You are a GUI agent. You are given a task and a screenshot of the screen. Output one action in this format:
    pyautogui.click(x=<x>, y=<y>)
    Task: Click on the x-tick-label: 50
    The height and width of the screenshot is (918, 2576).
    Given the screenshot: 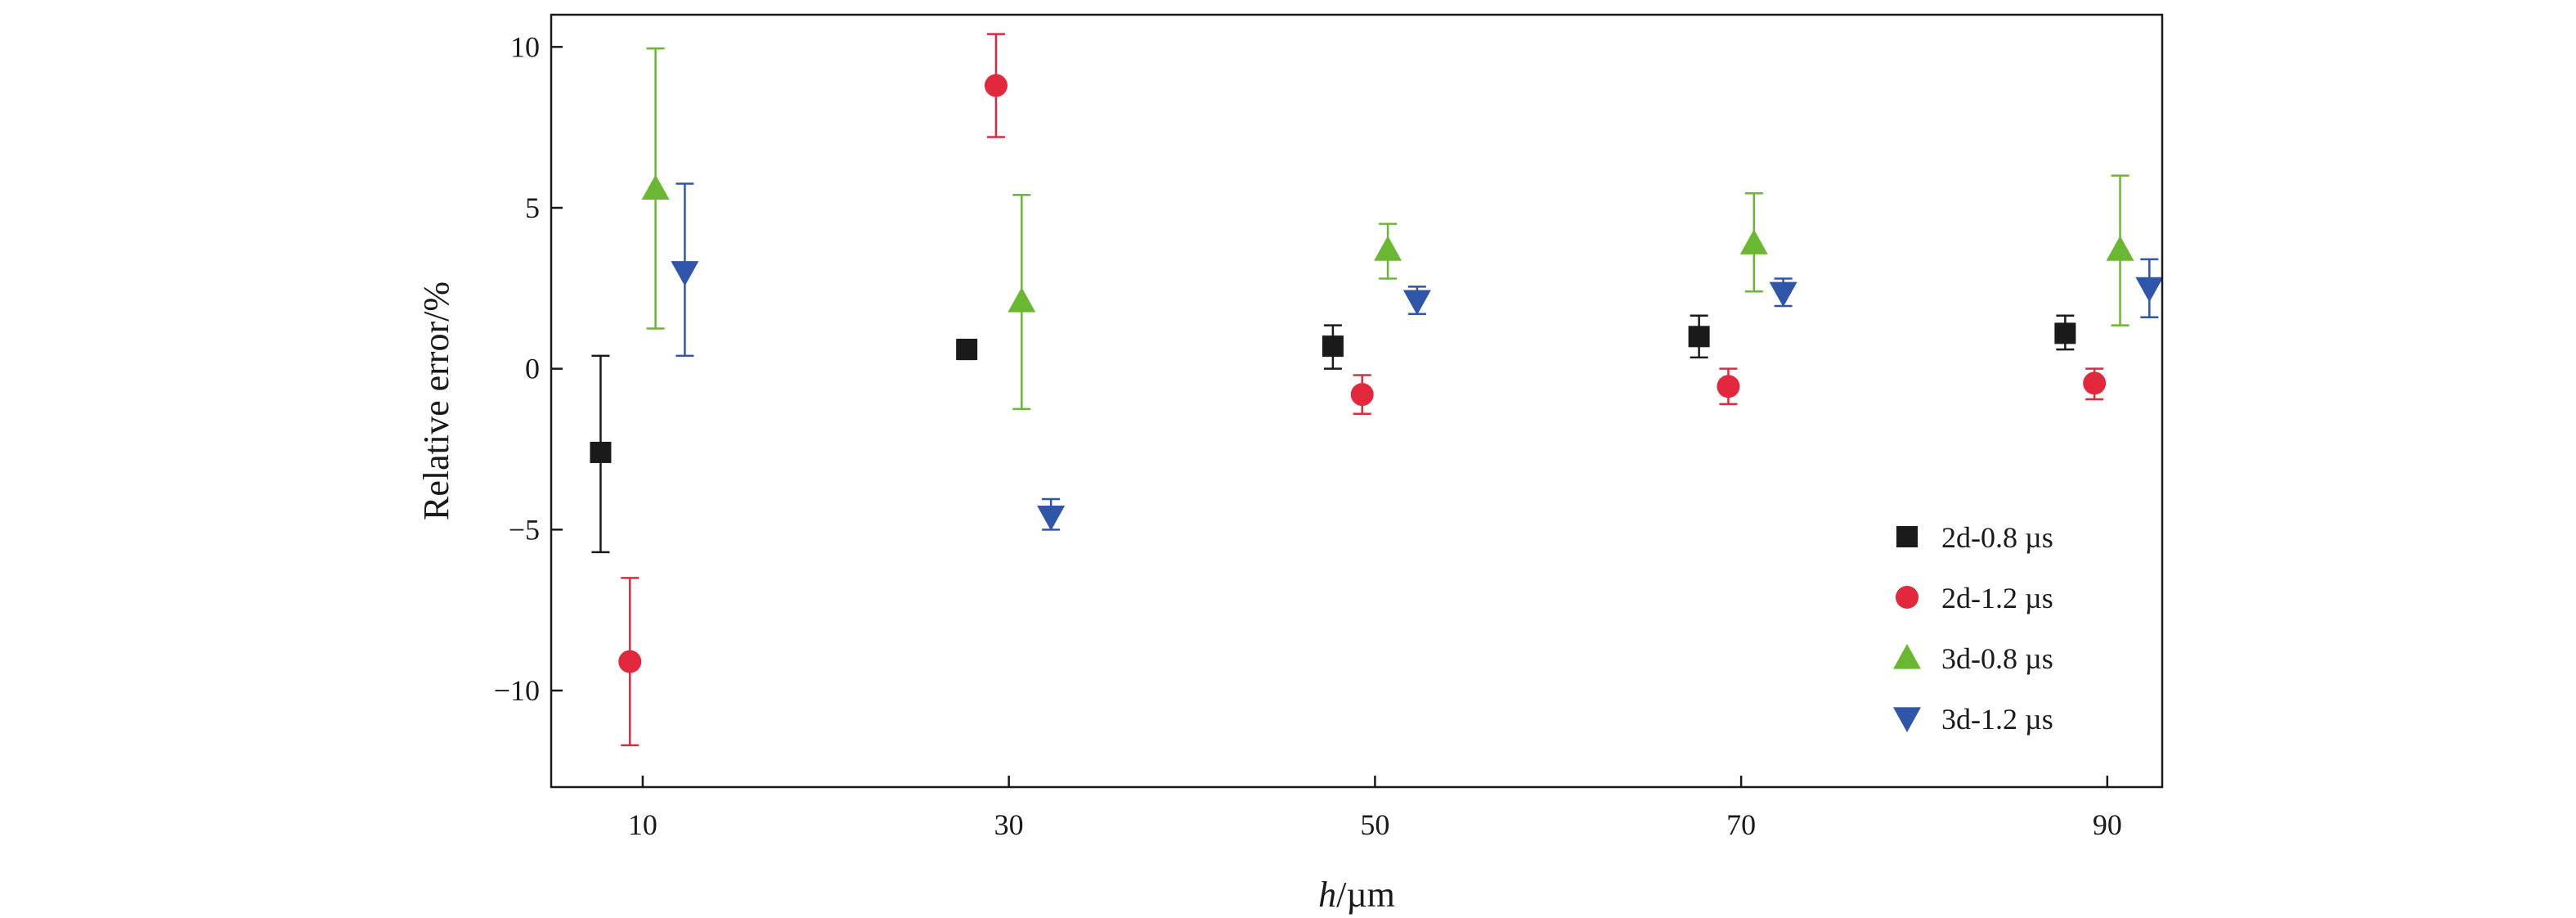 What is the action you would take?
    pyautogui.click(x=1374, y=825)
    